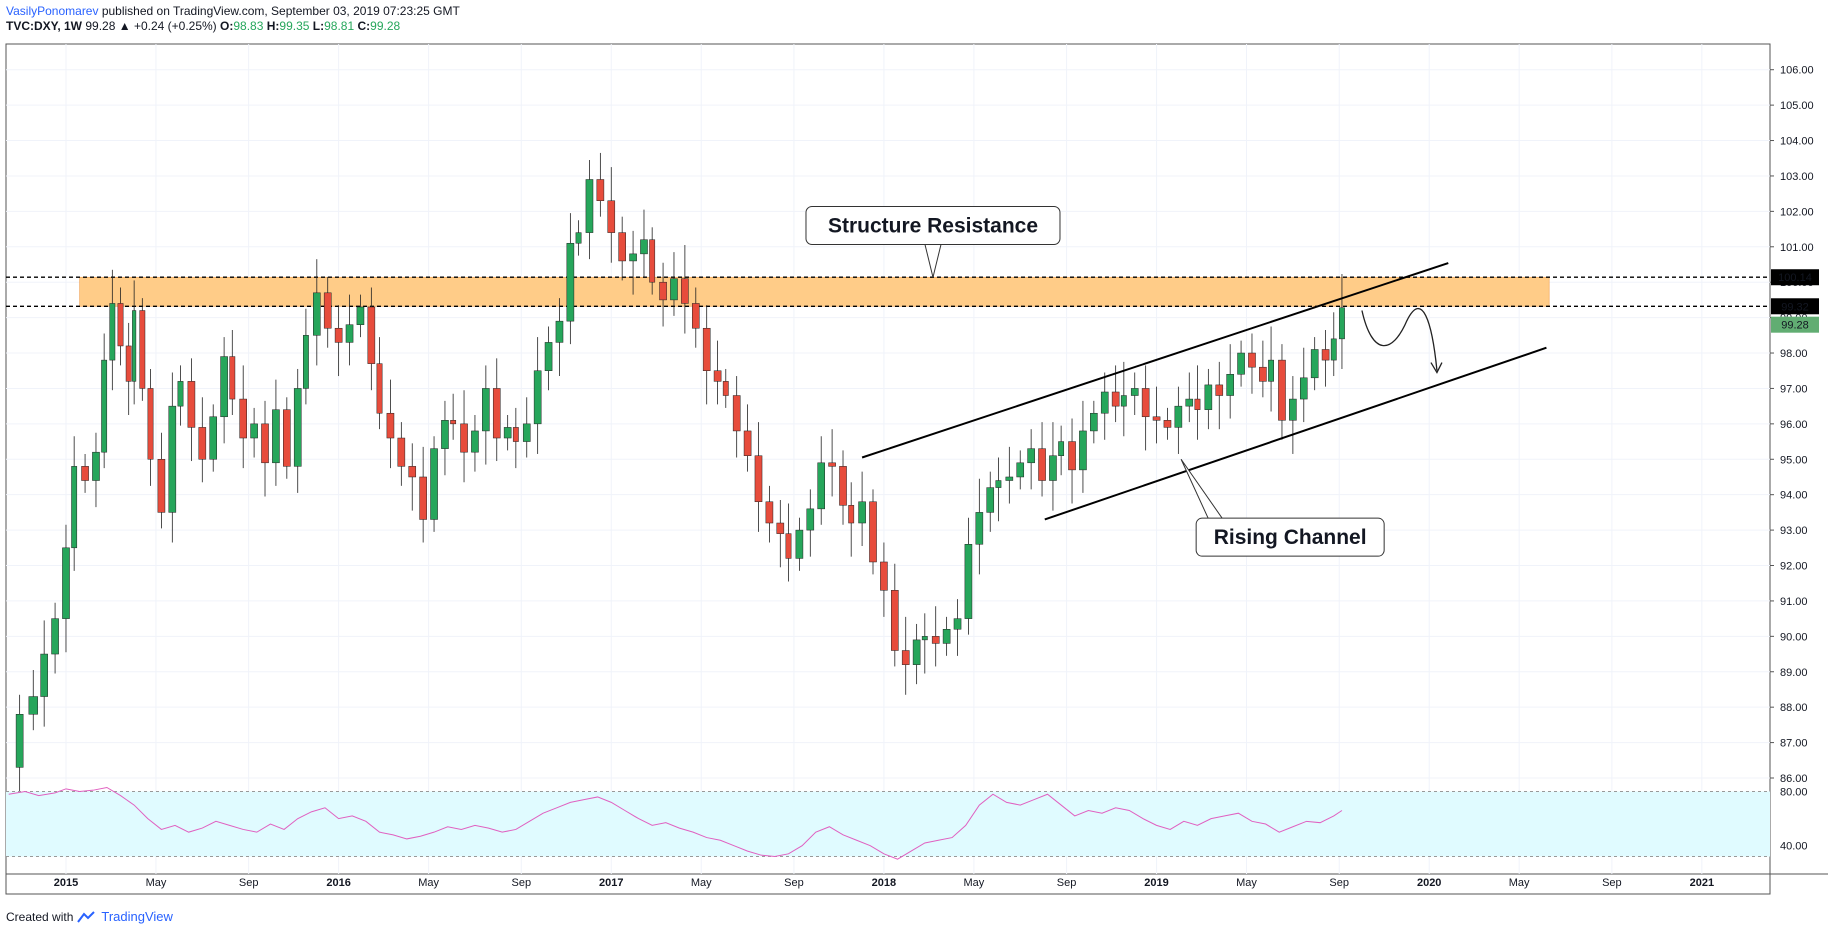 This screenshot has width=1828, height=930. Describe the element at coordinates (1797, 177) in the screenshot. I see `y-tick-label: 103.00` at that location.